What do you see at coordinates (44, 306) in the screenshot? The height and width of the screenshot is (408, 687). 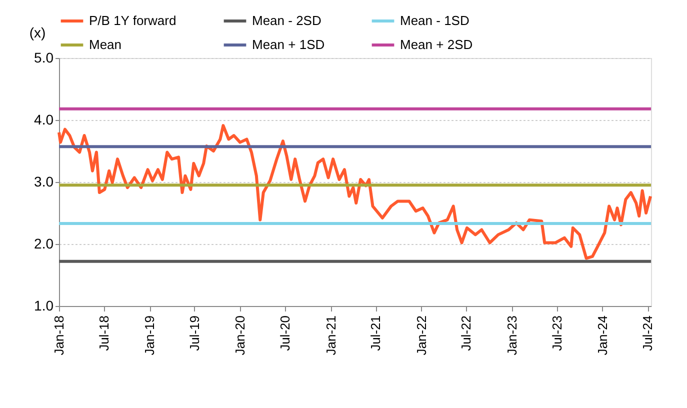 I see `y-tick-label: 1.0` at bounding box center [44, 306].